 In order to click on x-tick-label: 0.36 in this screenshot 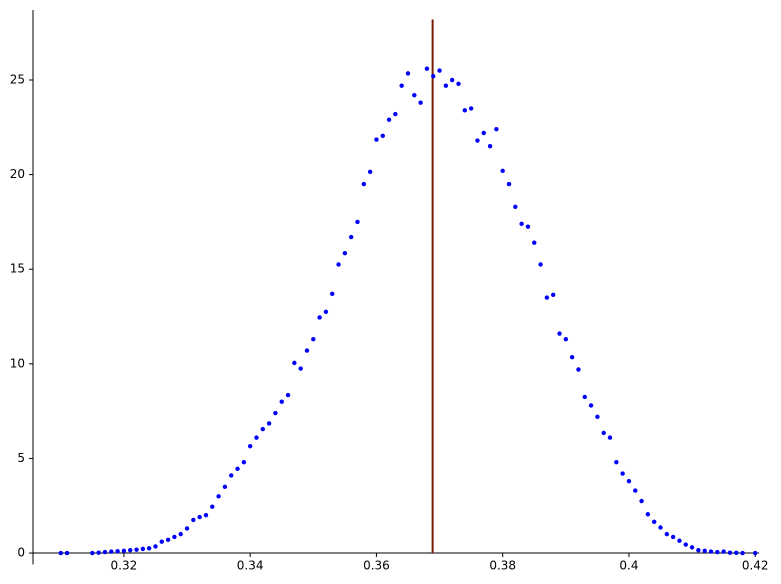, I will do `click(376, 566)`.